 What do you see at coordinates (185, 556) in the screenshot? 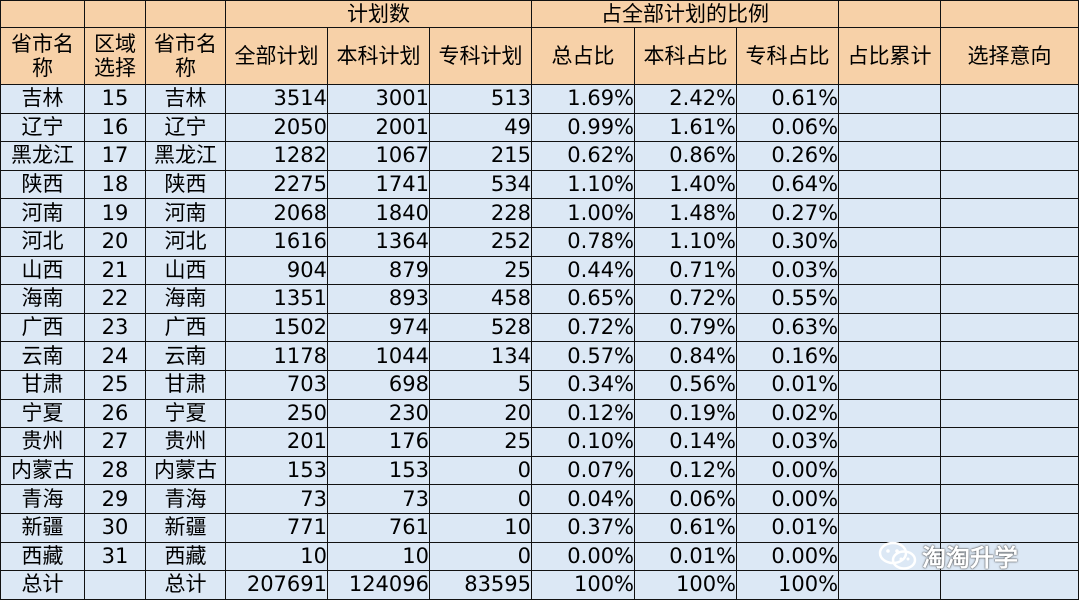
I see `cell-province-2: 西藏` at bounding box center [185, 556].